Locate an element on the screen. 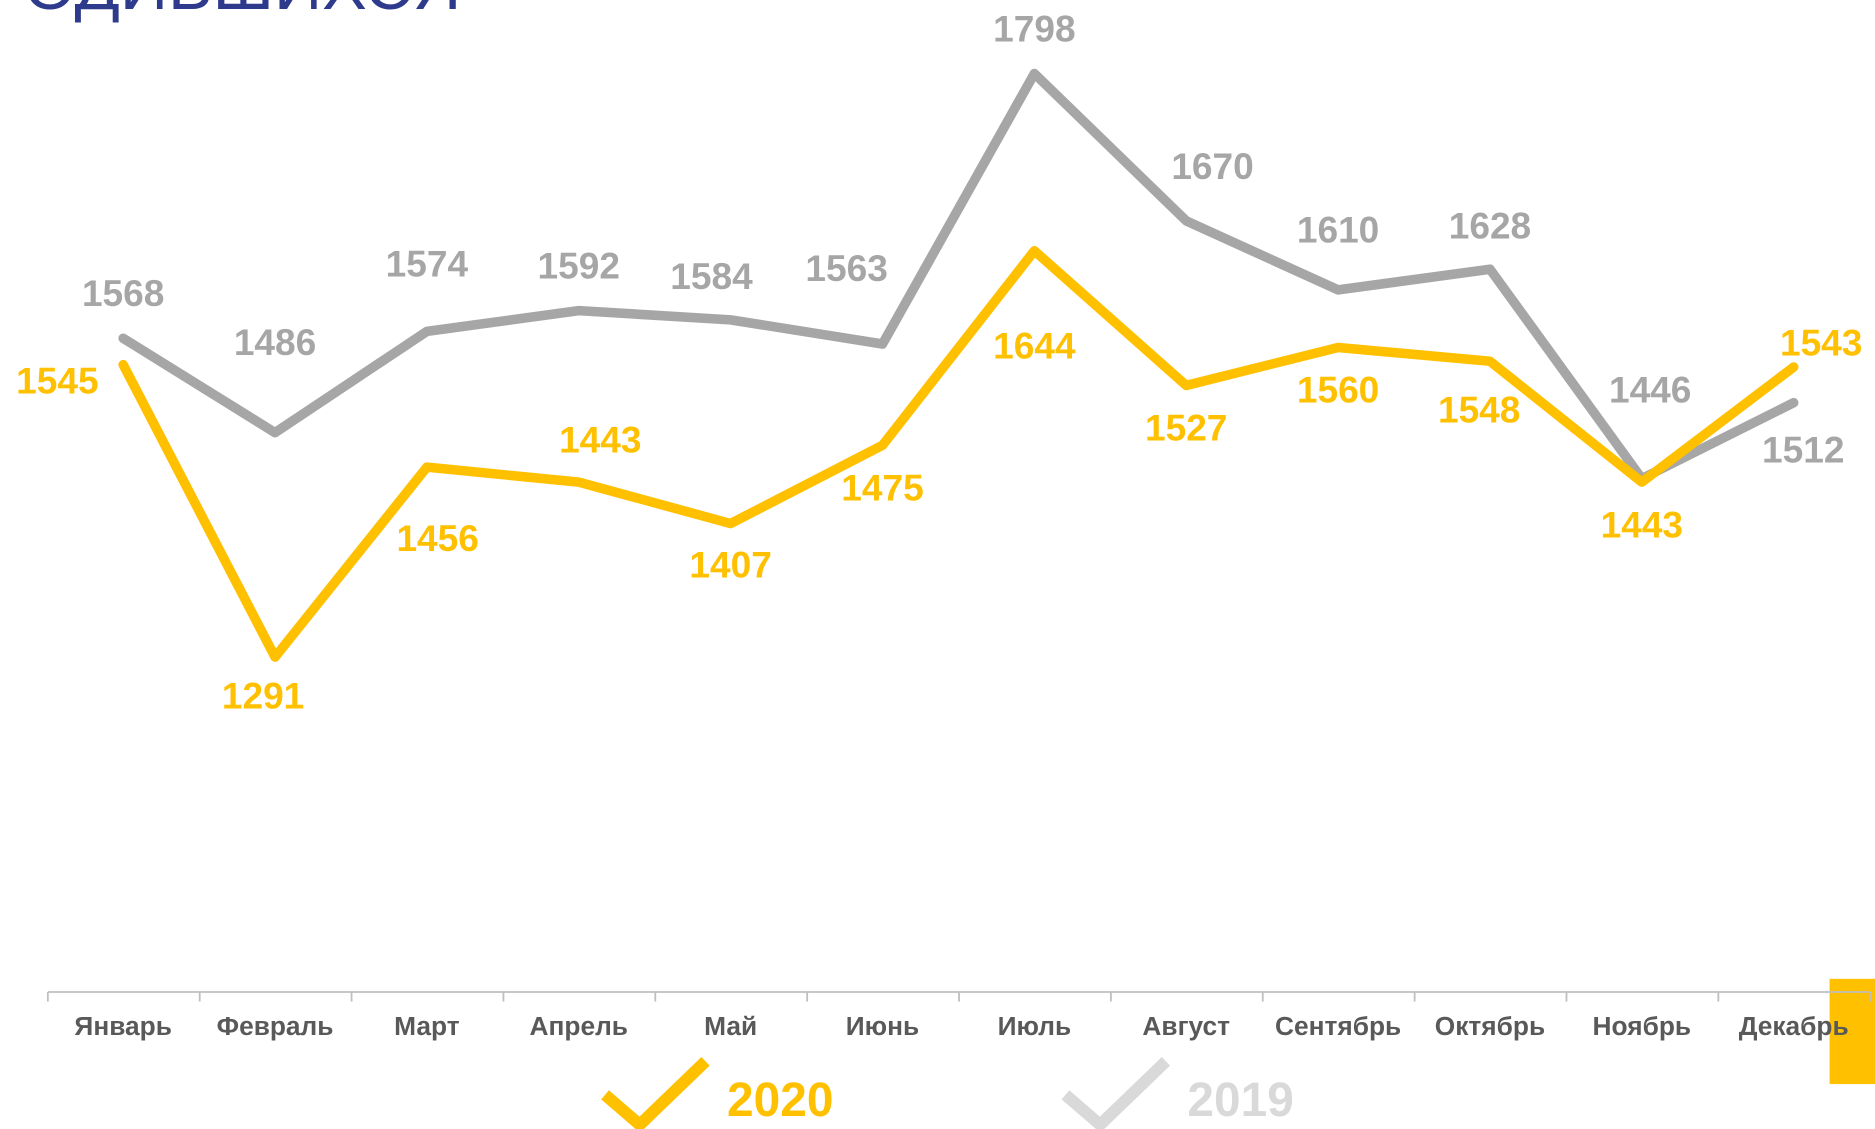  data-label: 1548 is located at coordinates (1479, 409).